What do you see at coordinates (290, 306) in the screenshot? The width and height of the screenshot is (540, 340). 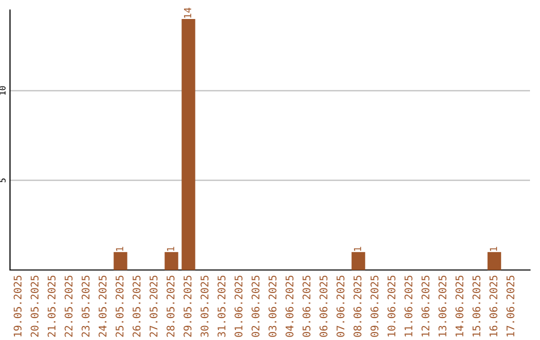 I see `x-tick-label: 04.06.2025` at bounding box center [290, 306].